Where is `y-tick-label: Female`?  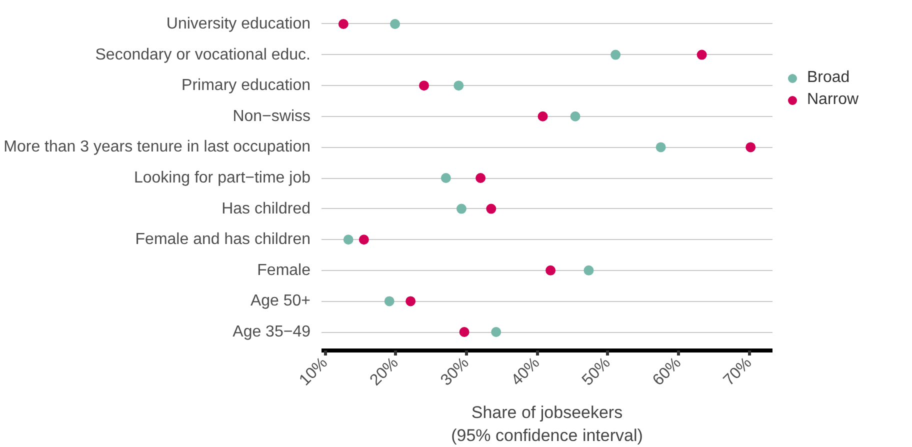 y-tick-label: Female is located at coordinates (284, 270).